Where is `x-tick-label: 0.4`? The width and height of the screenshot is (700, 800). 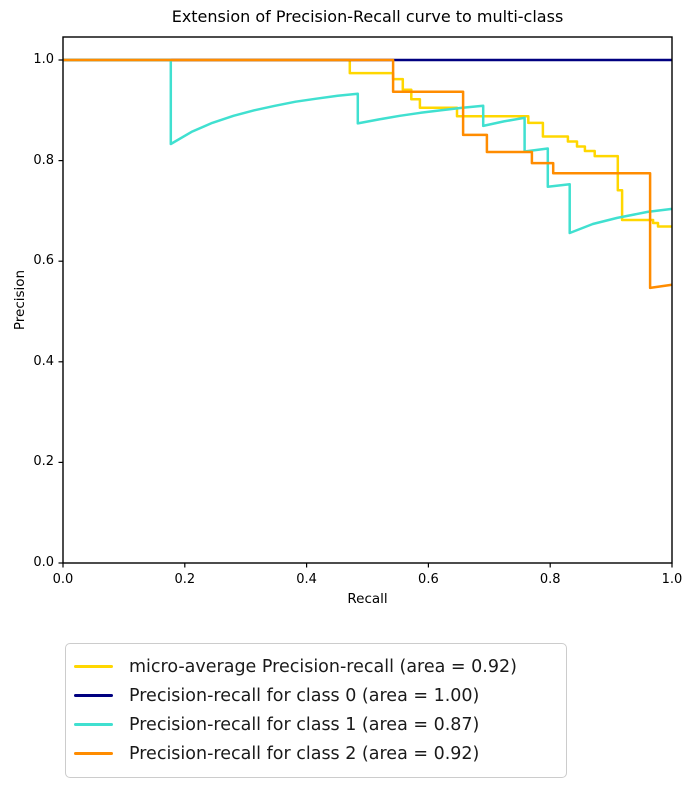 x-tick-label: 0.4 is located at coordinates (306, 579).